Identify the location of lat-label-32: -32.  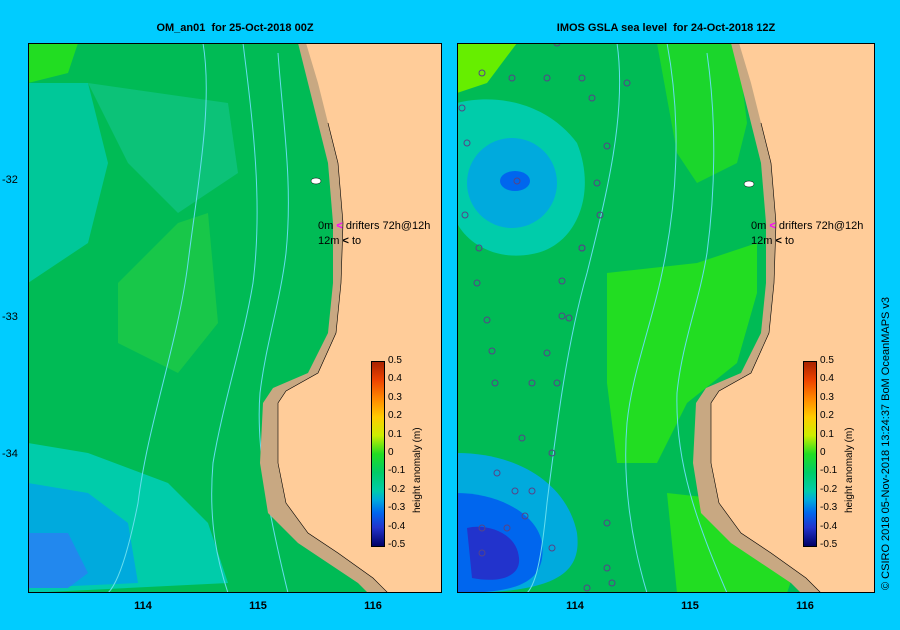
(10, 180).